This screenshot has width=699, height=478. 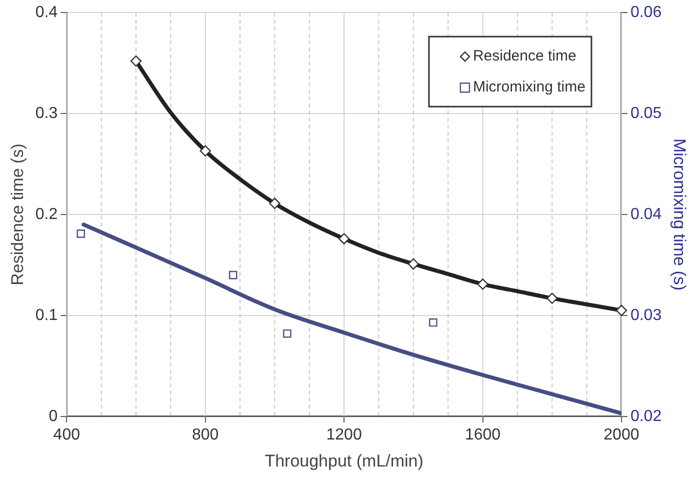 I want to click on x-axis-title: Throughput (mL/min), so click(x=344, y=460).